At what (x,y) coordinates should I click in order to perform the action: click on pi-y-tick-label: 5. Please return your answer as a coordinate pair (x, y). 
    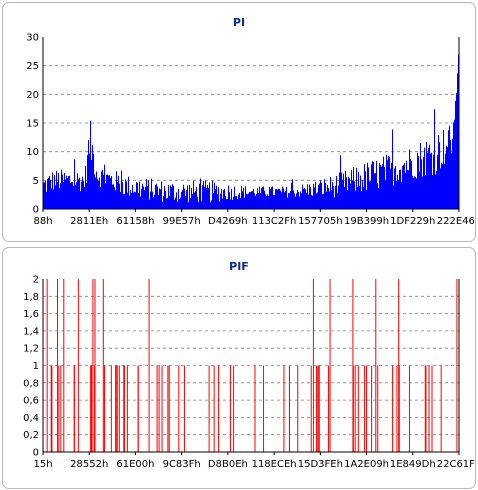
    Looking at the image, I should click on (36, 181).